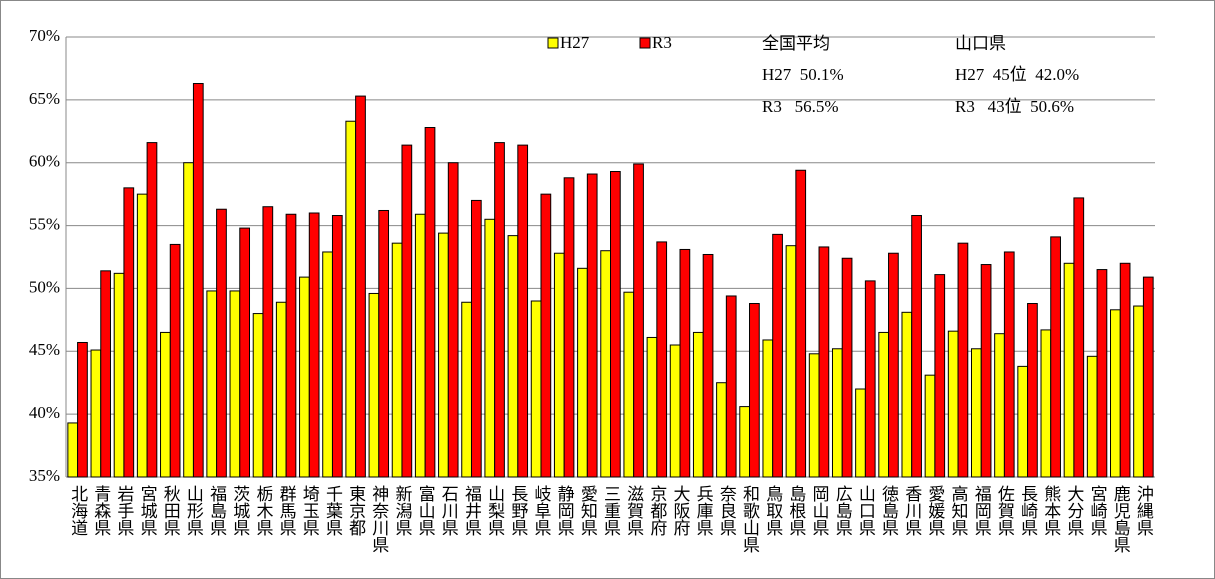 The image size is (1215, 579). I want to click on x-tick-label: 神奈川県, so click(379, 519).